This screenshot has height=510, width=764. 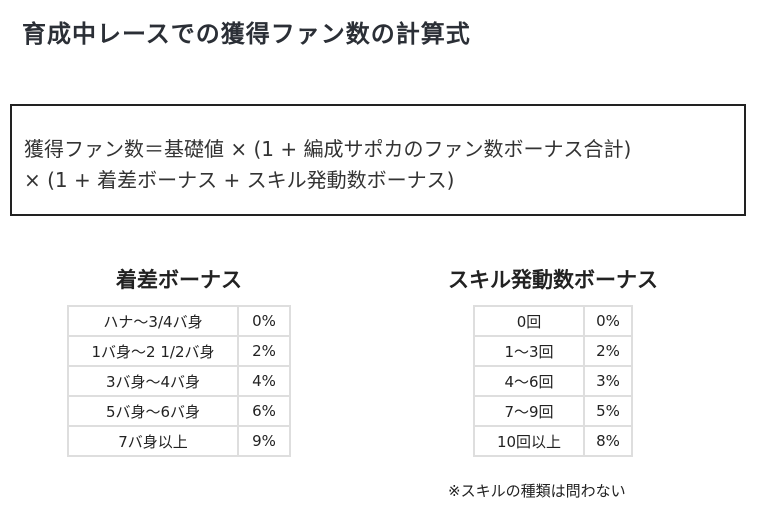 I want to click on margin-value-cell: 2%, so click(x=264, y=351).